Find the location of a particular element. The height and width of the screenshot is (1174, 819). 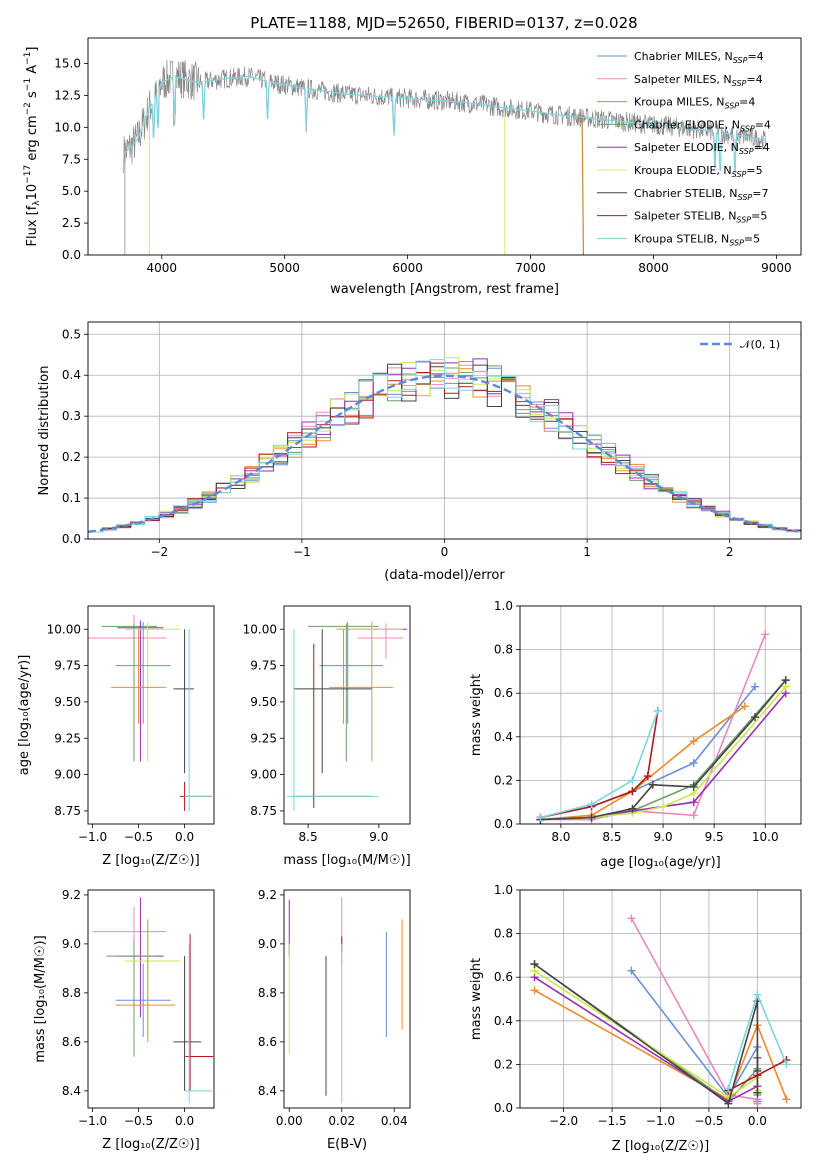

x-tick-label: 0.04 is located at coordinates (394, 1121).